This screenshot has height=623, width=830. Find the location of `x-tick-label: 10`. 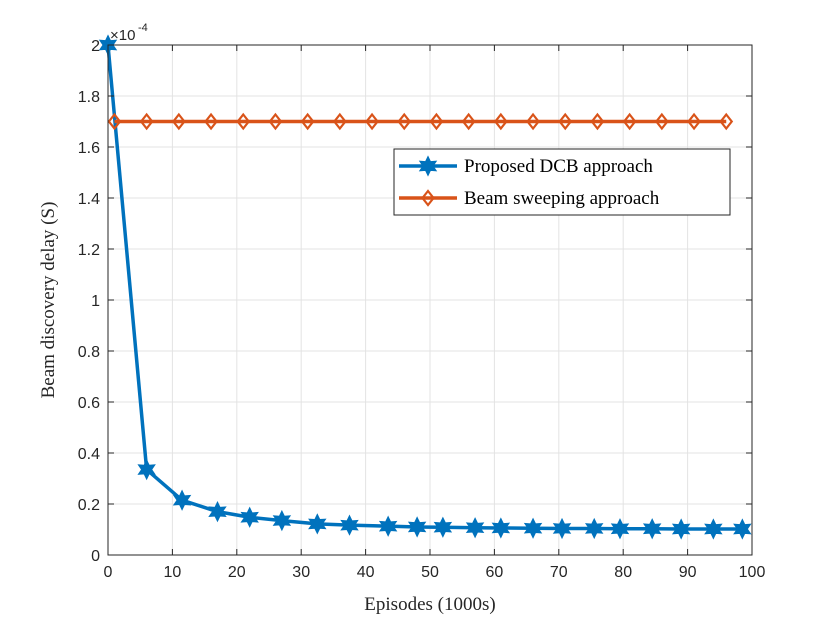

x-tick-label: 10 is located at coordinates (173, 572).